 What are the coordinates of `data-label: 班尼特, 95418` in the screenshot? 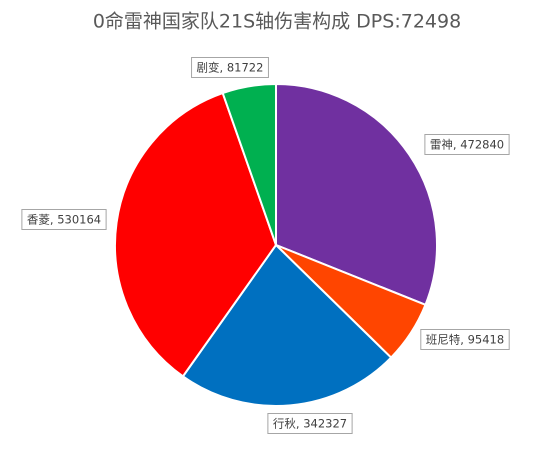 It's located at (465, 339).